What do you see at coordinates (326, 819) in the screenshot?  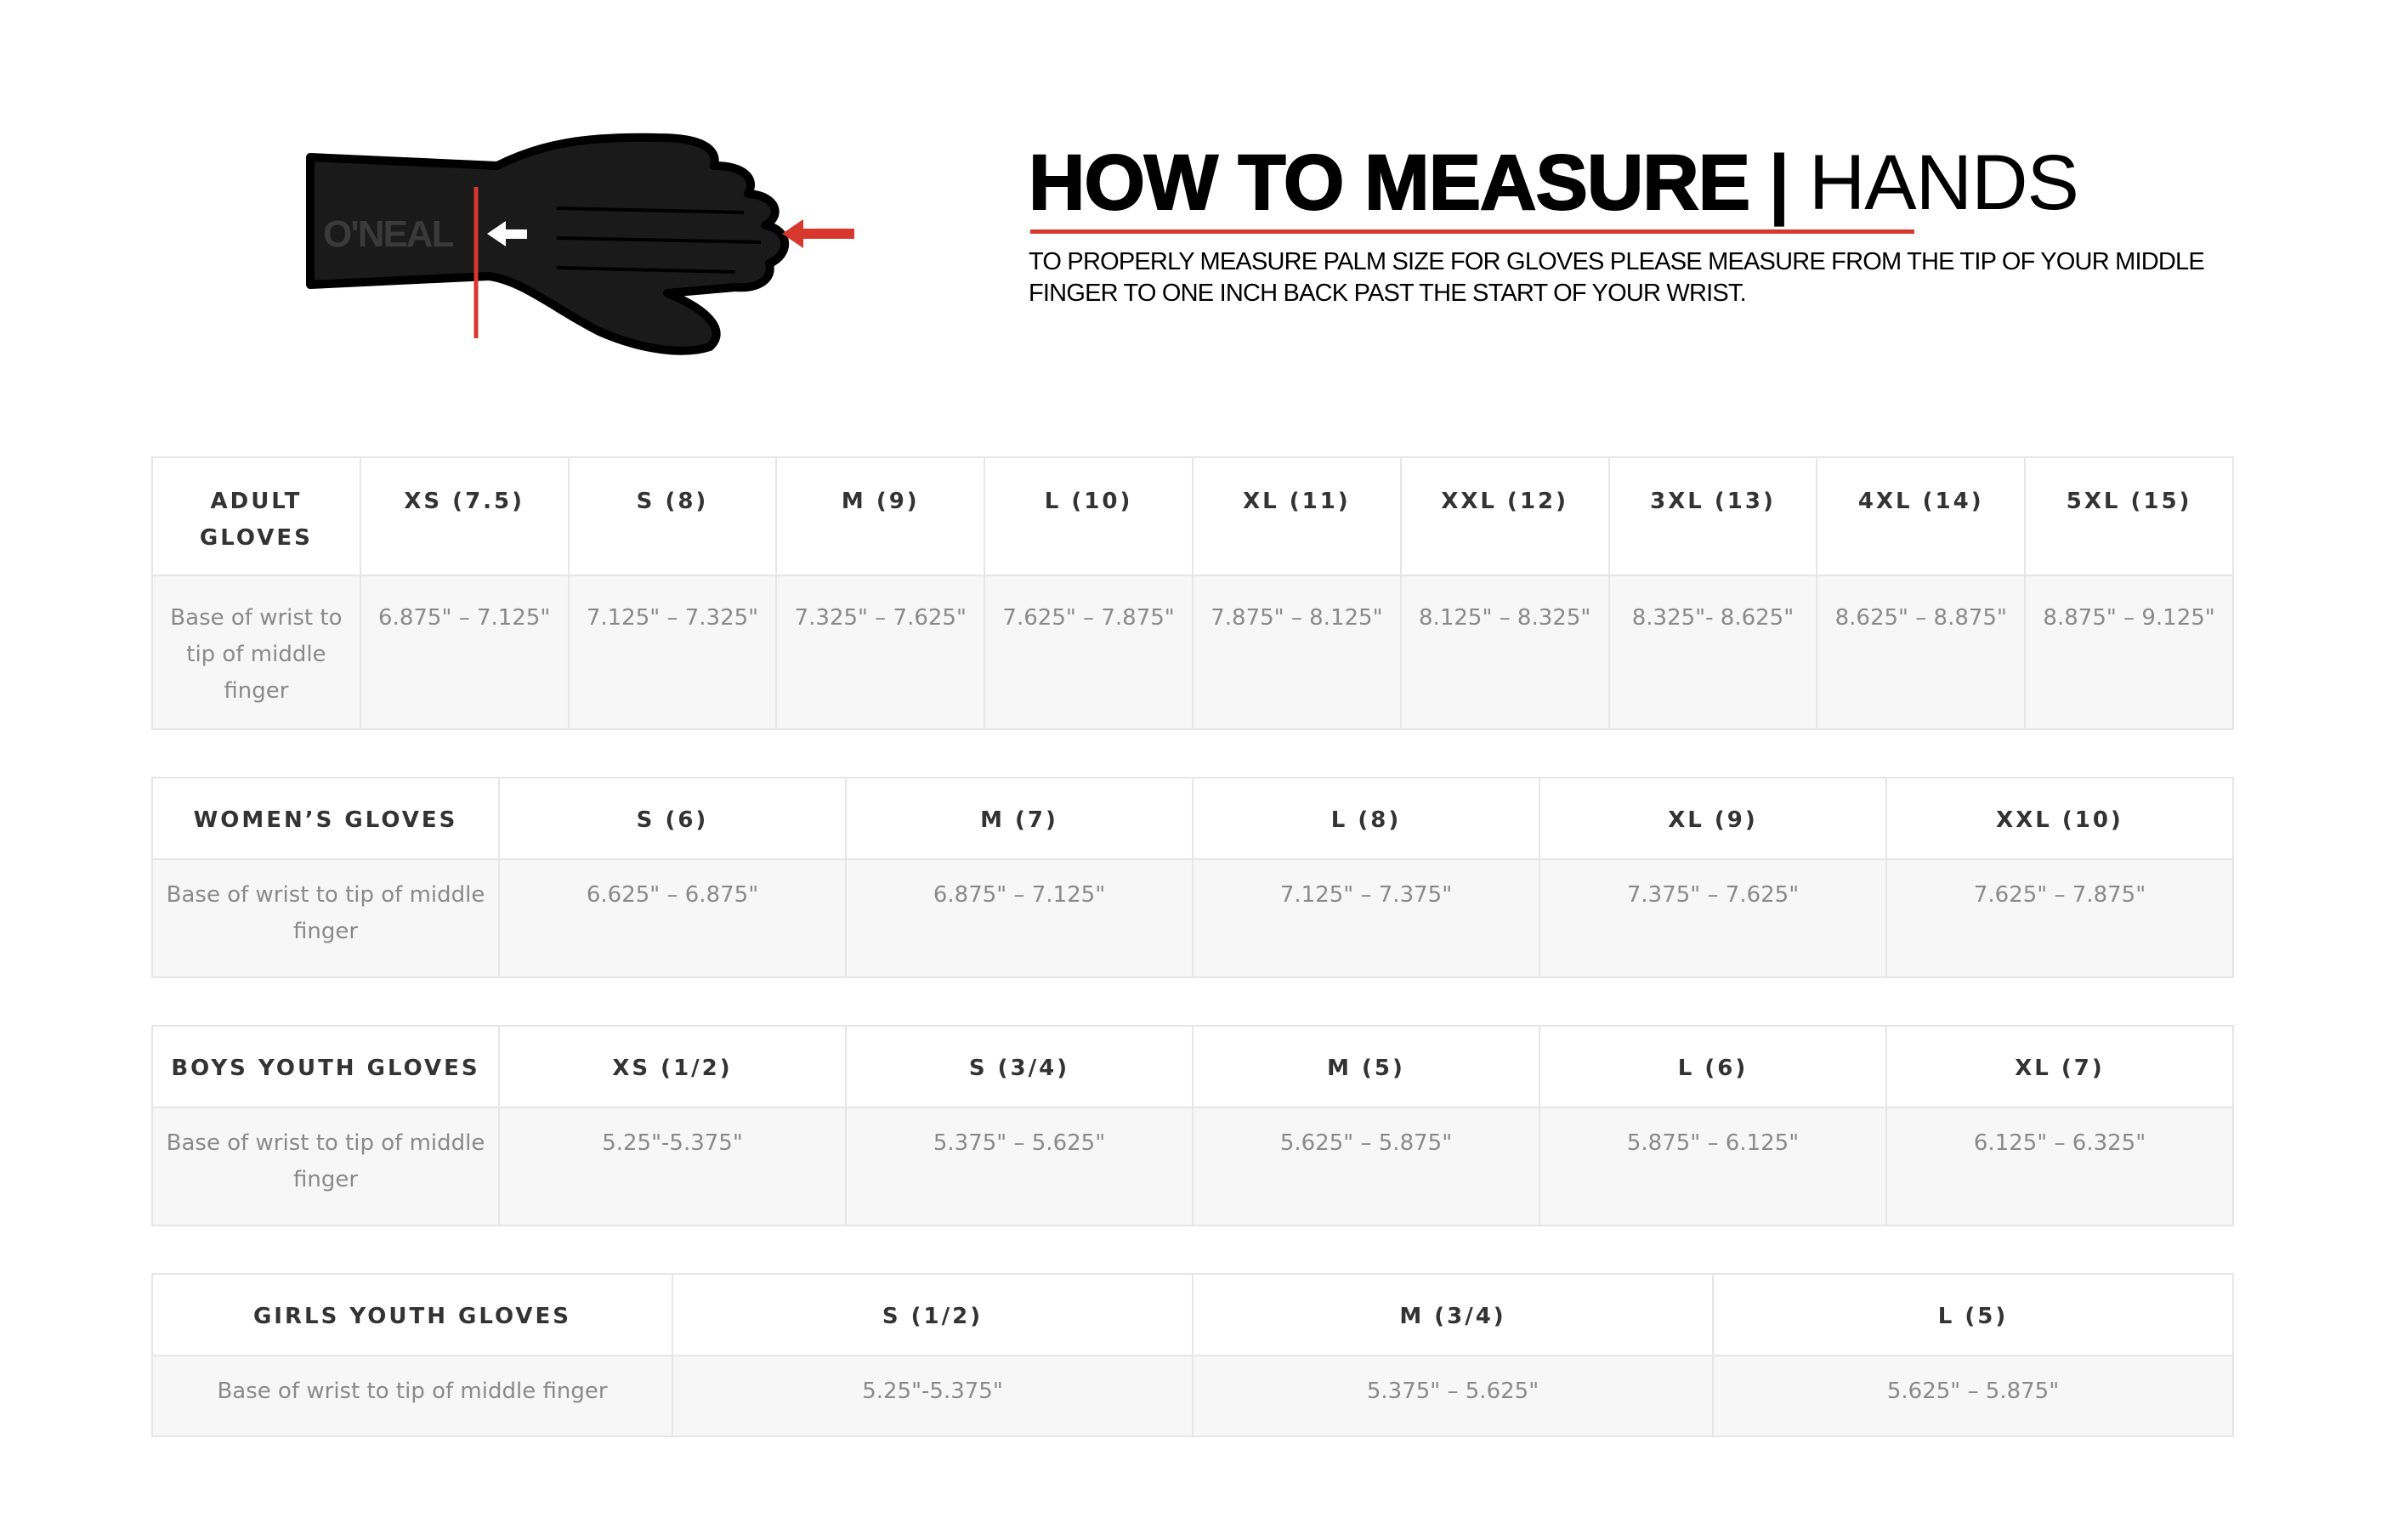 I see `table-title-cell: WOMEN’S GLOVES` at bounding box center [326, 819].